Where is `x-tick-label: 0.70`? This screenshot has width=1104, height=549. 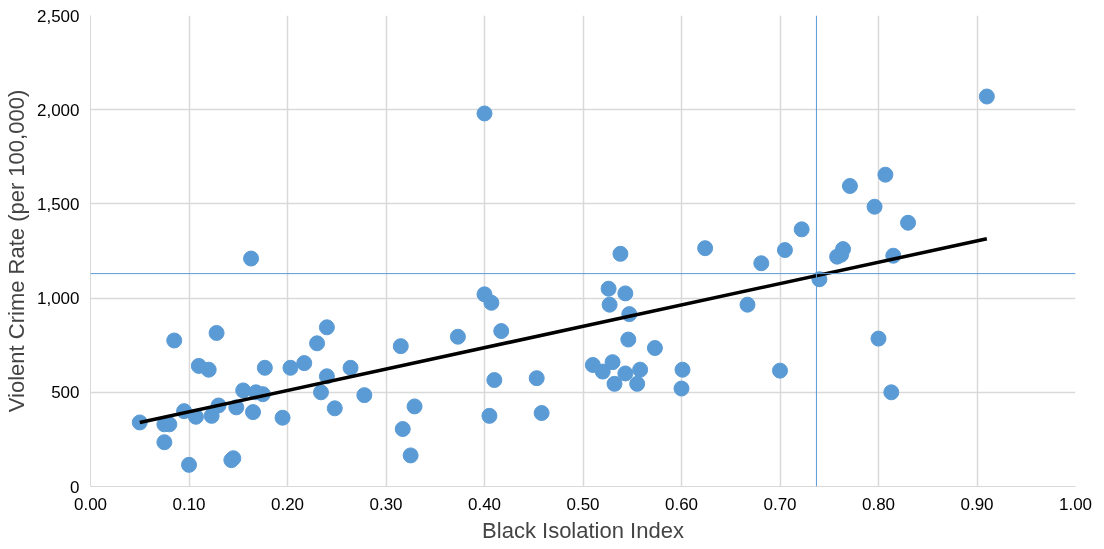 x-tick-label: 0.70 is located at coordinates (780, 504).